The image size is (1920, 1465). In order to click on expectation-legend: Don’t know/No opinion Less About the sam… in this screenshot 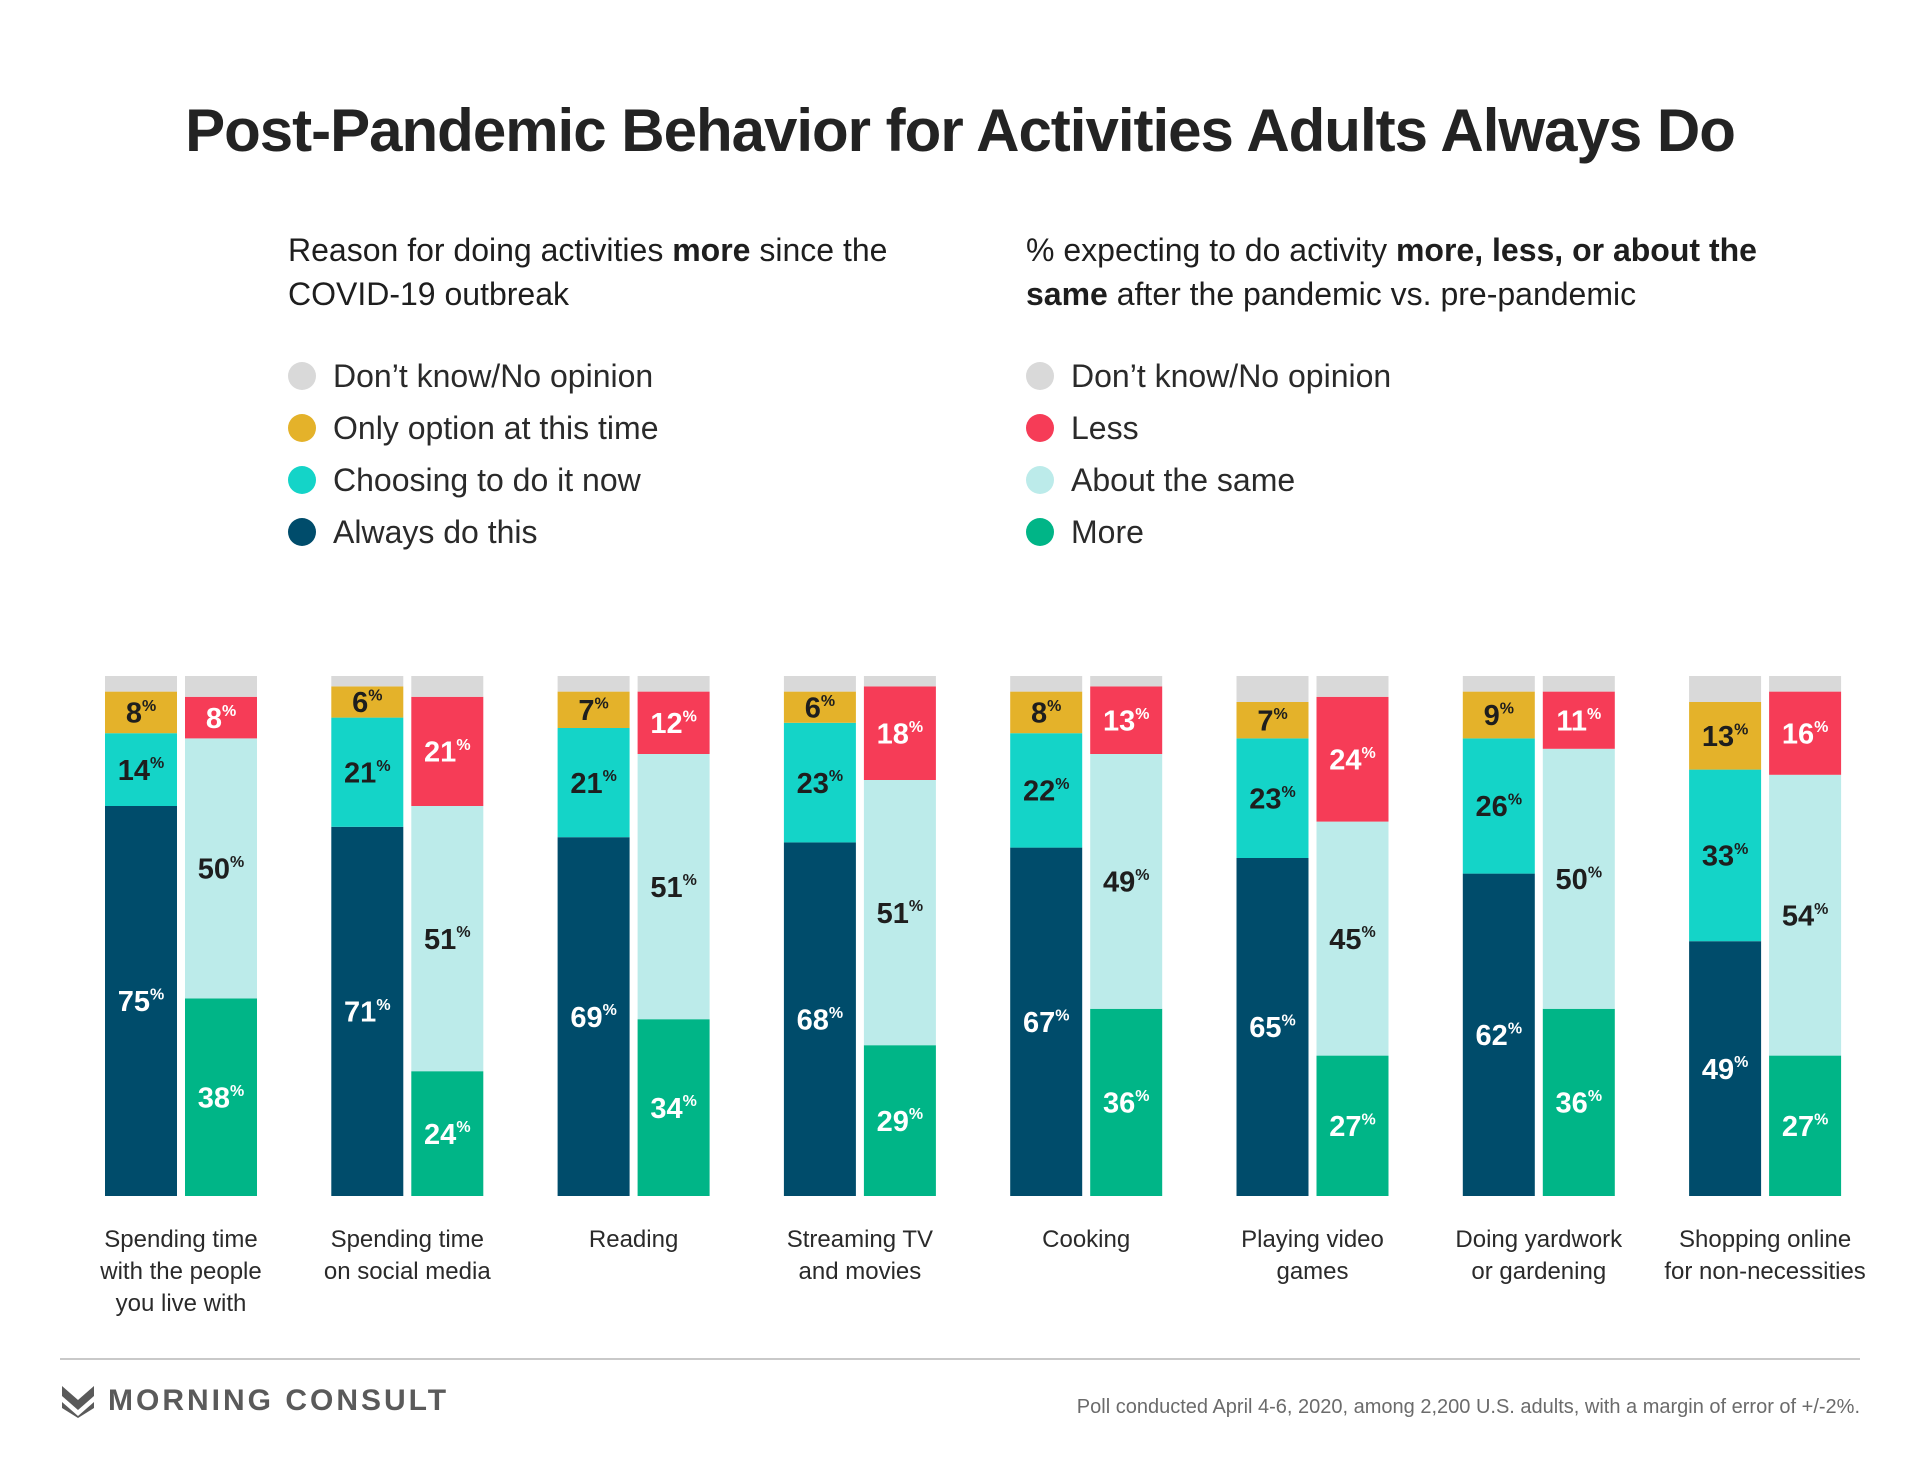, I will do `click(1208, 454)`.